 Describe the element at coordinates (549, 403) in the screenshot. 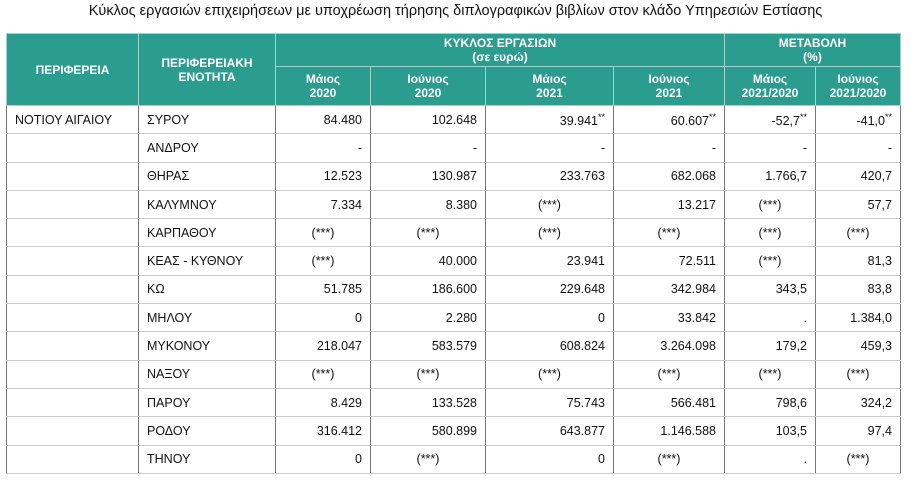

I see `value-cell: 75.743` at that location.